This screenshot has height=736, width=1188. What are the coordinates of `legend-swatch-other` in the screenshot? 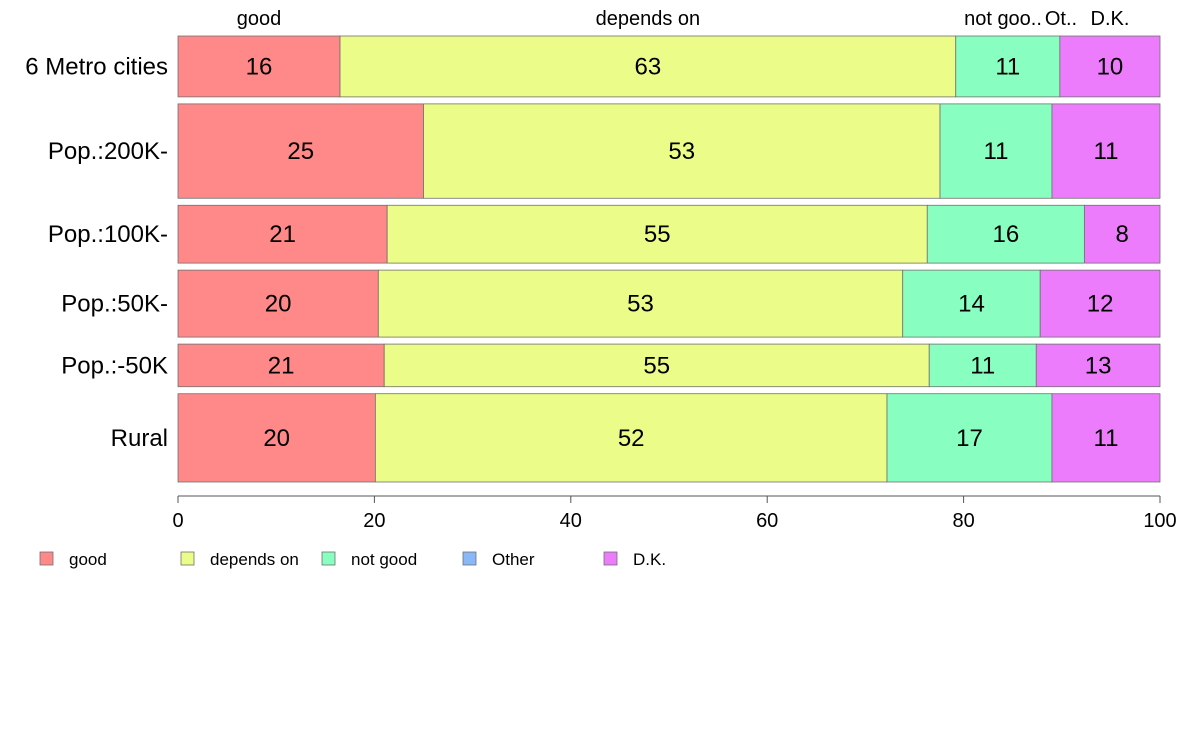 It's located at (469, 558).